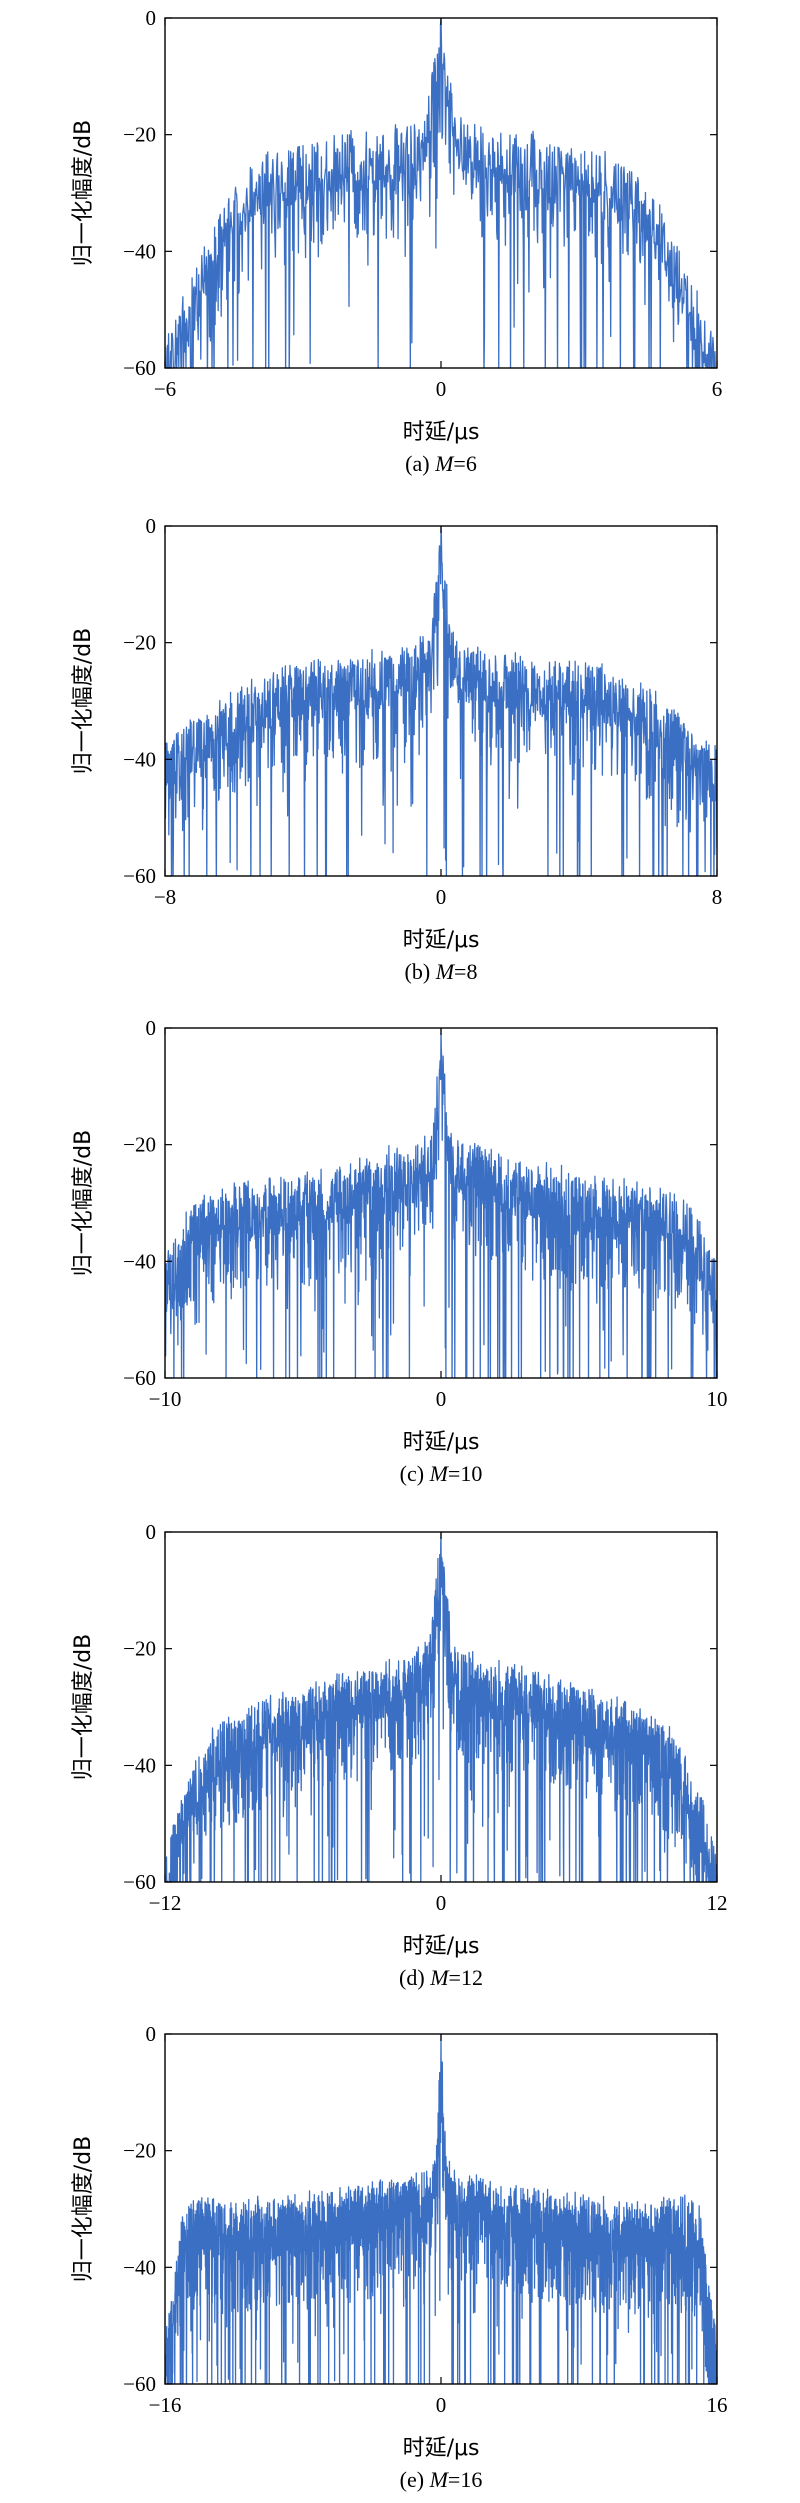 The width and height of the screenshot is (800, 2503). What do you see at coordinates (165, 1399) in the screenshot?
I see `x-tick-label: −10` at bounding box center [165, 1399].